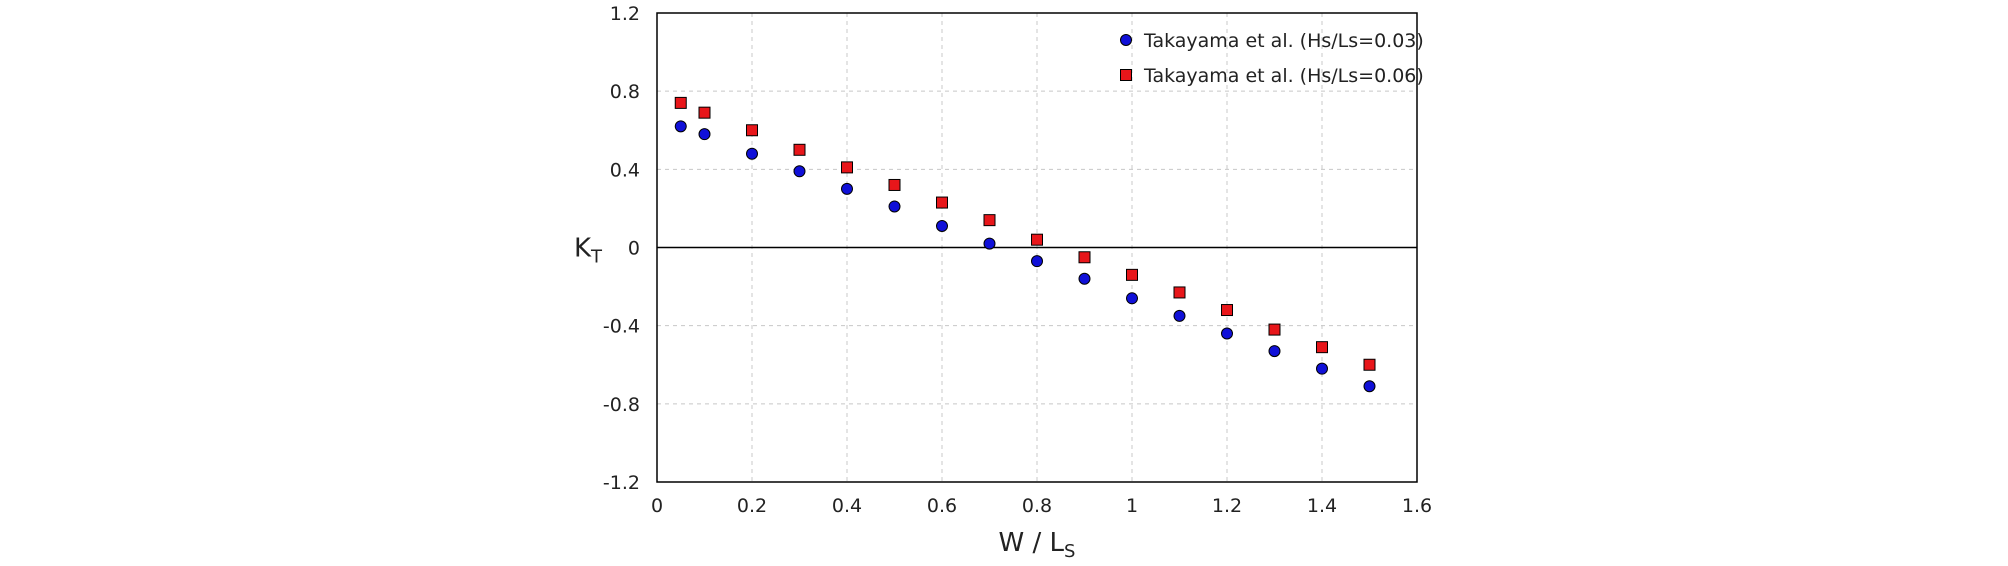 Image resolution: width=2008 pixels, height=566 pixels. What do you see at coordinates (1069, 551) in the screenshot?
I see `x-axis-label-sub: S` at bounding box center [1069, 551].